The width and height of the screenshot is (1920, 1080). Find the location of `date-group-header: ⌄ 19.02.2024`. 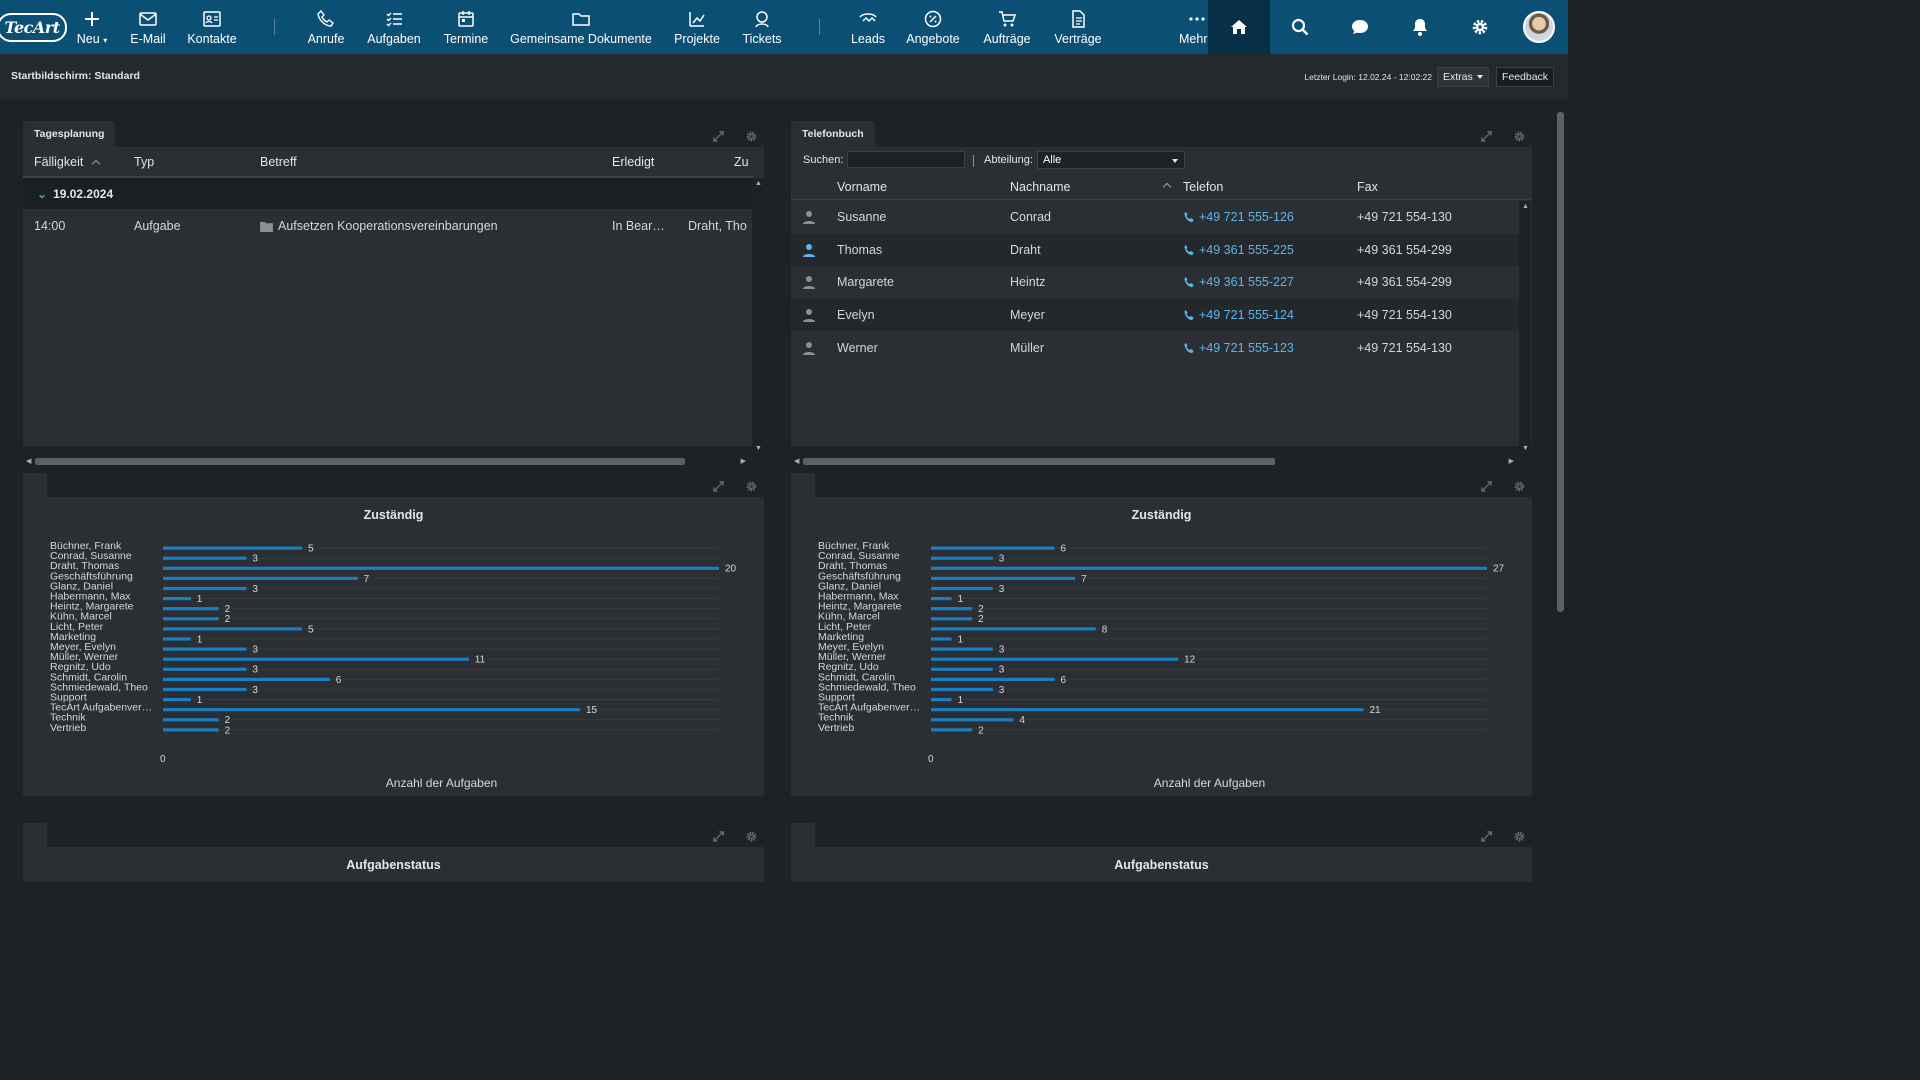

date-group-header: ⌄ 19.02.2024 is located at coordinates (388, 193).